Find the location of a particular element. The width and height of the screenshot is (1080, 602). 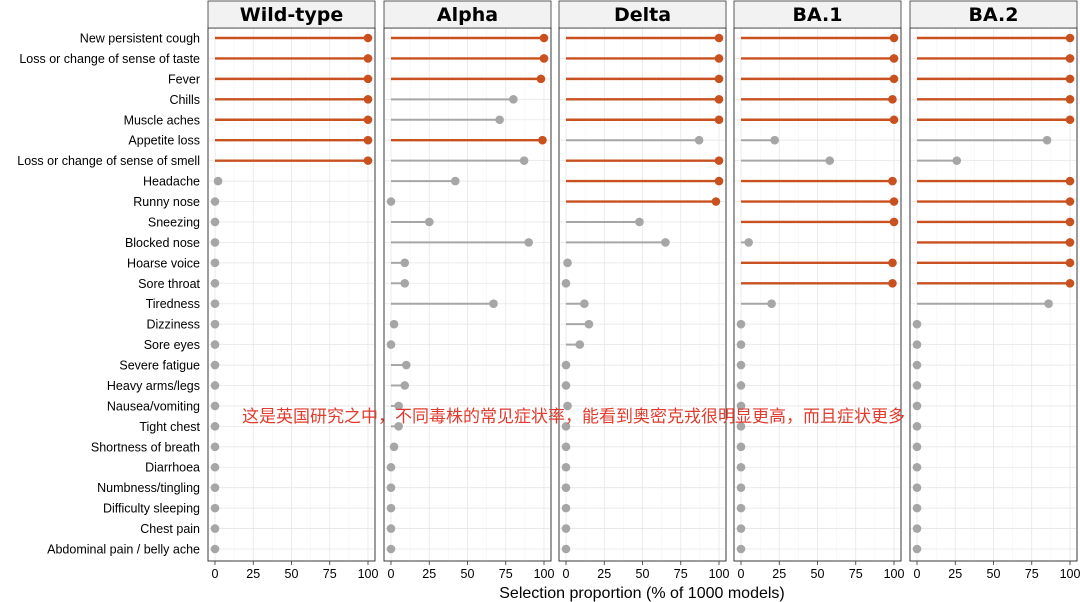

symptom-label: Loss or change of sense of smell is located at coordinates (108, 161).